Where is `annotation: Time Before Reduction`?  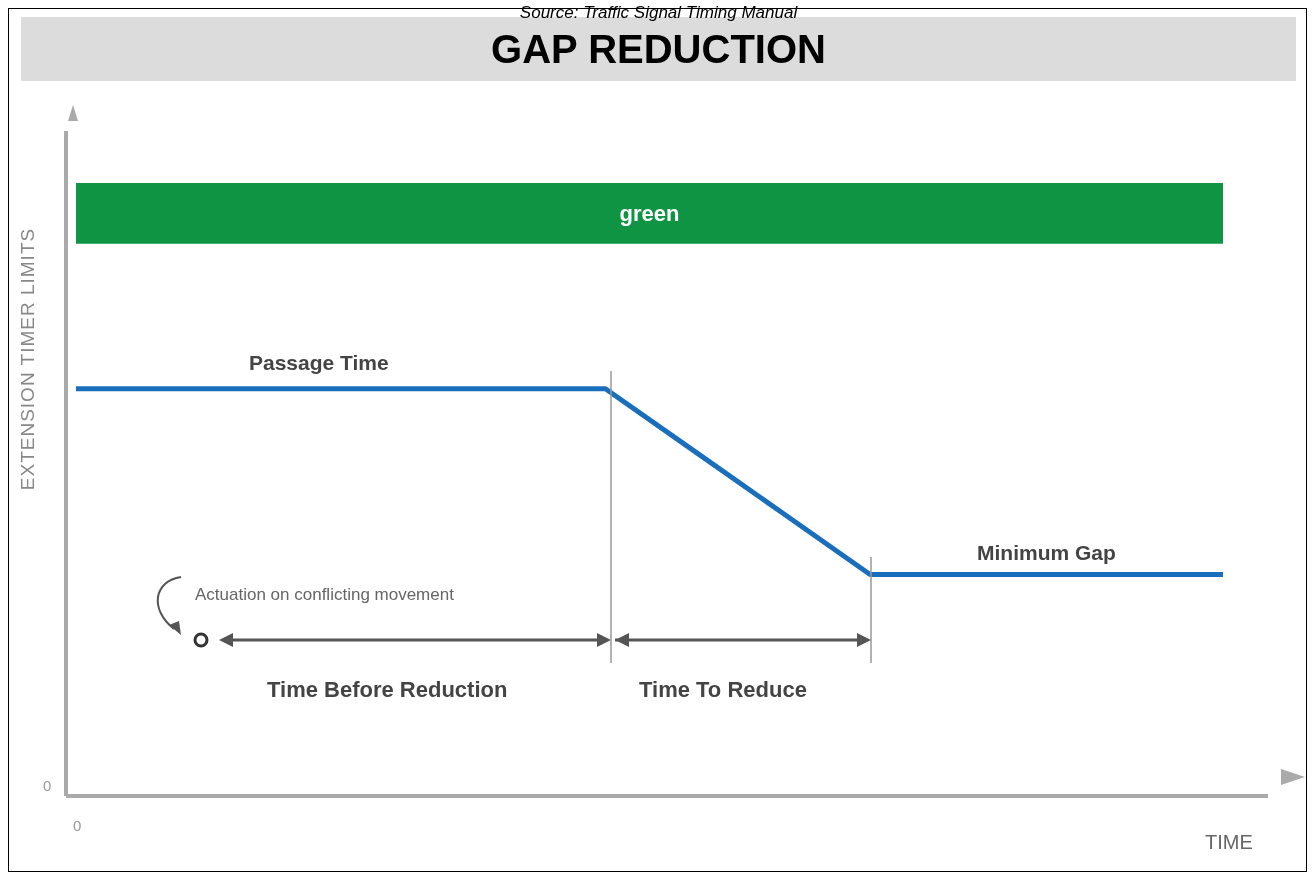 annotation: Time Before Reduction is located at coordinates (387, 690).